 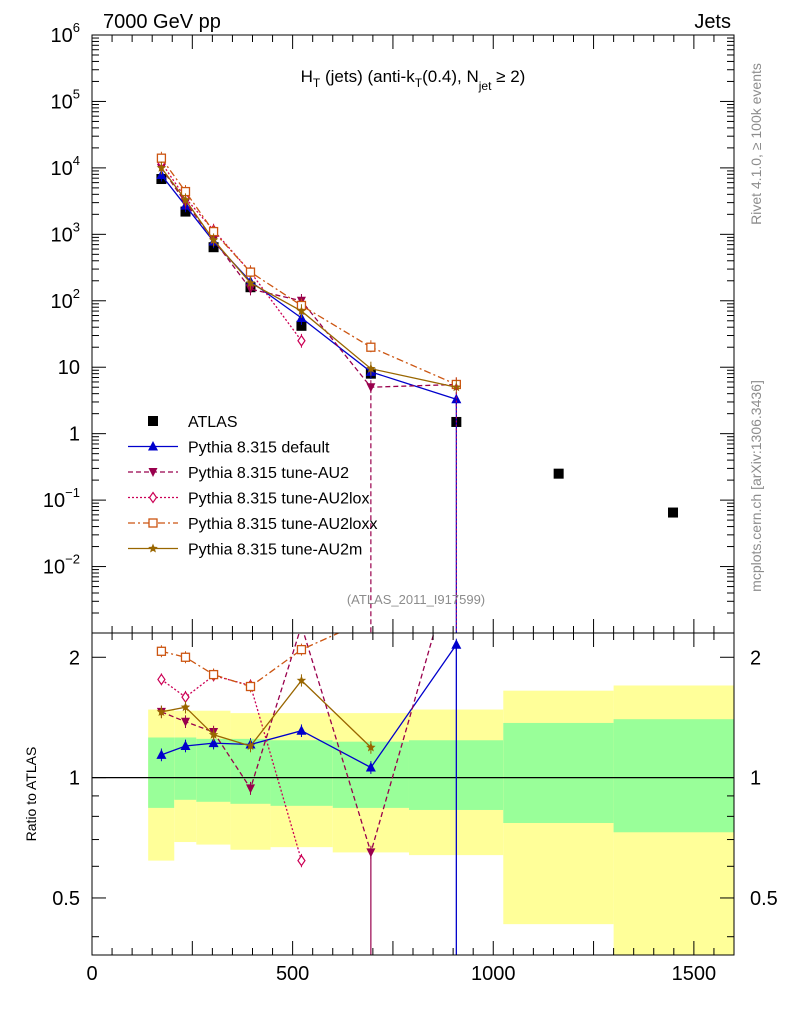 What do you see at coordinates (66, 899) in the screenshot?
I see `ratio-y-tick-label: 0.5` at bounding box center [66, 899].